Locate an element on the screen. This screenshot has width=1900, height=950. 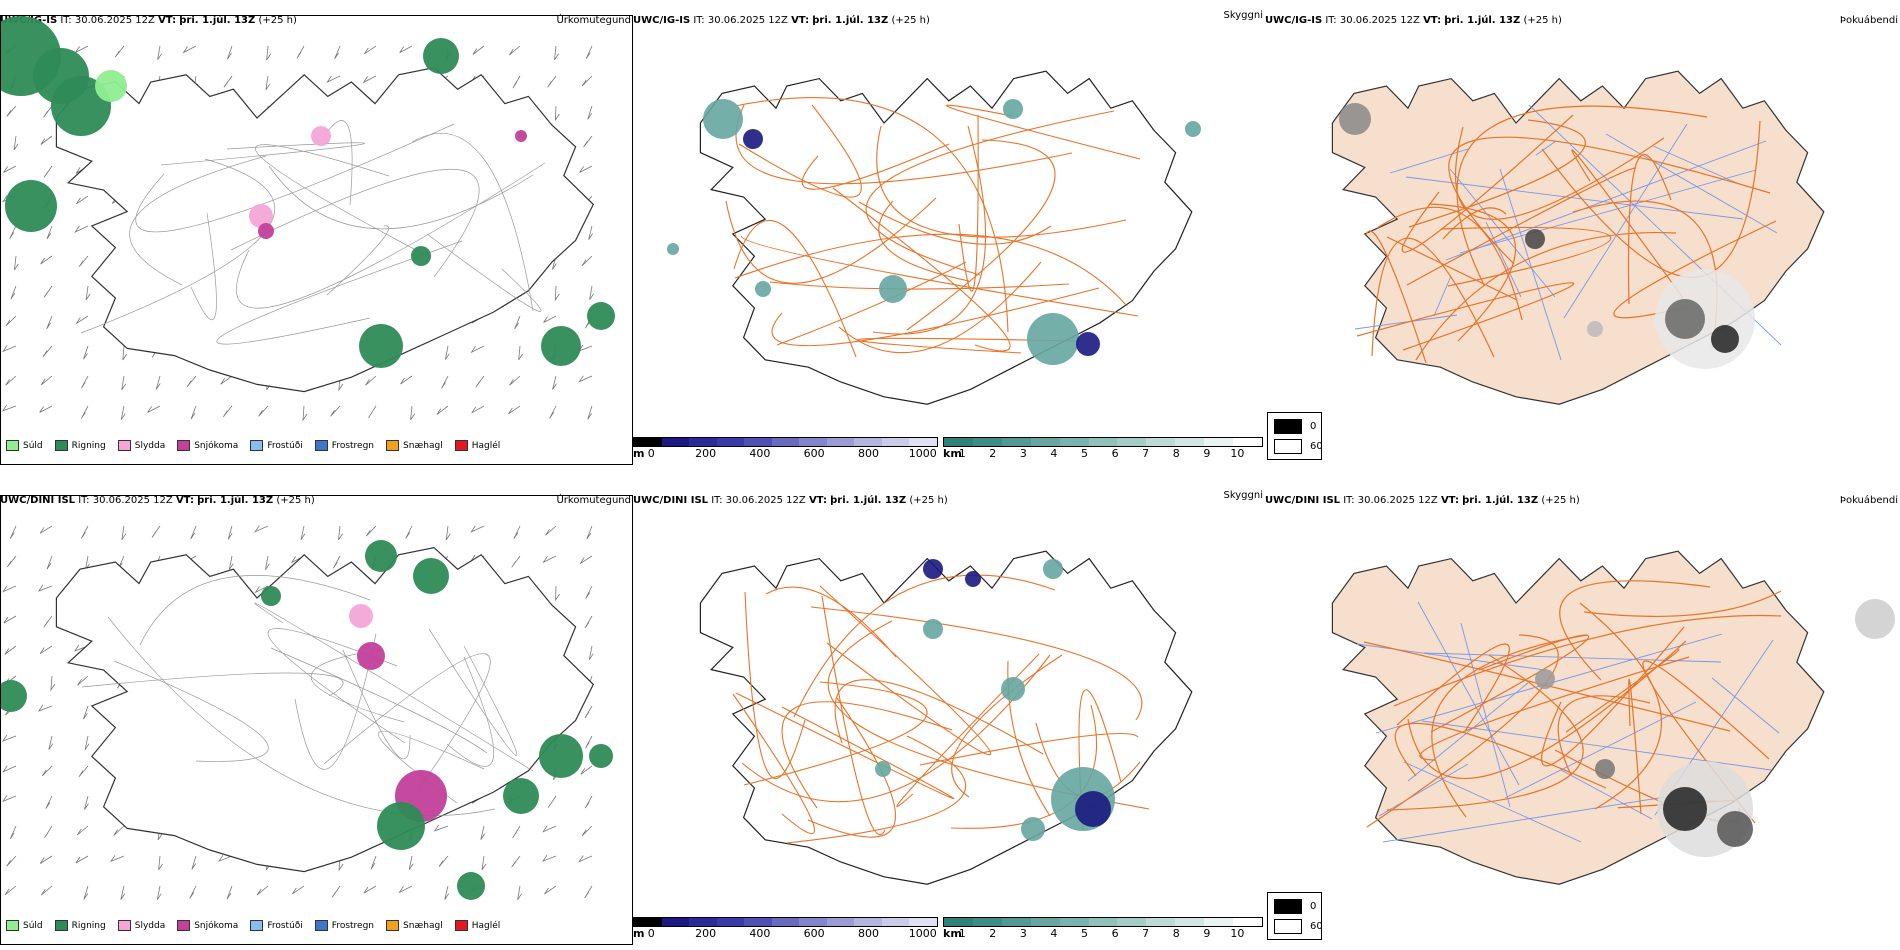
colorbar-unit: km is located at coordinates (952, 453).